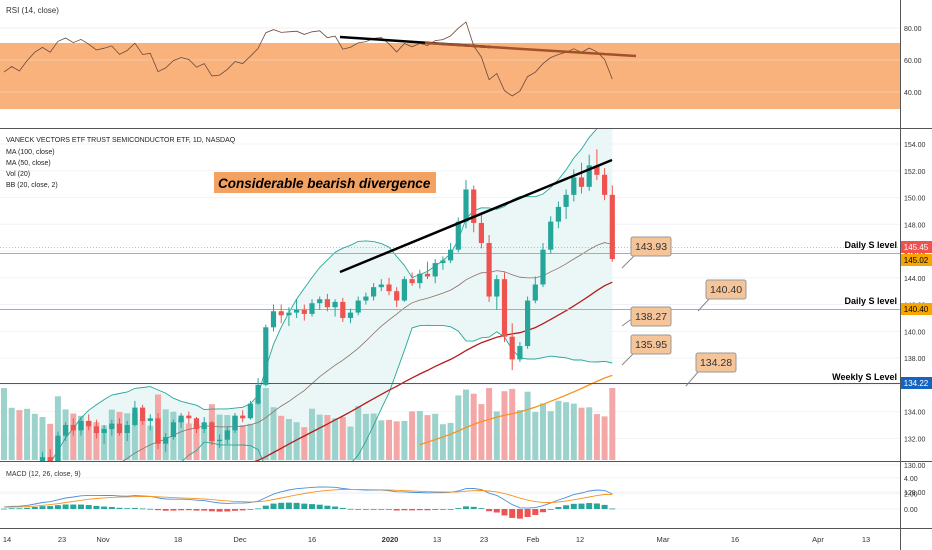  What do you see at coordinates (530, 49) in the screenshot?
I see `rsi-divergence-line-brown` at bounding box center [530, 49].